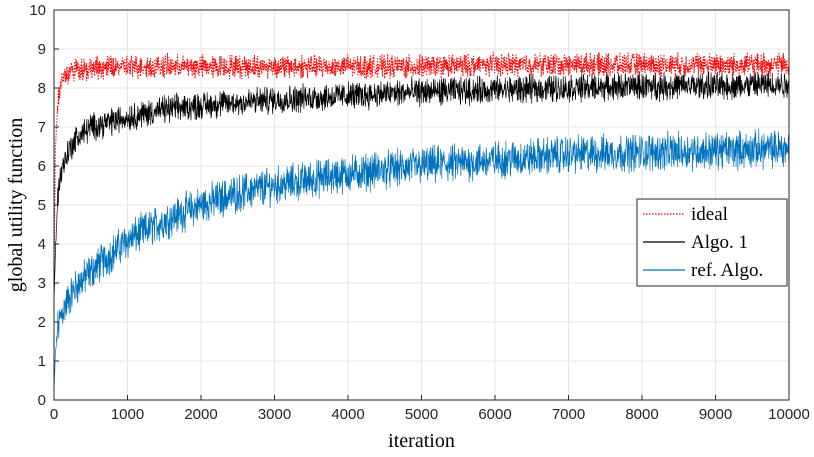 This screenshot has height=457, width=814. What do you see at coordinates (421, 414) in the screenshot?
I see `x-tick-label: 5000` at bounding box center [421, 414].